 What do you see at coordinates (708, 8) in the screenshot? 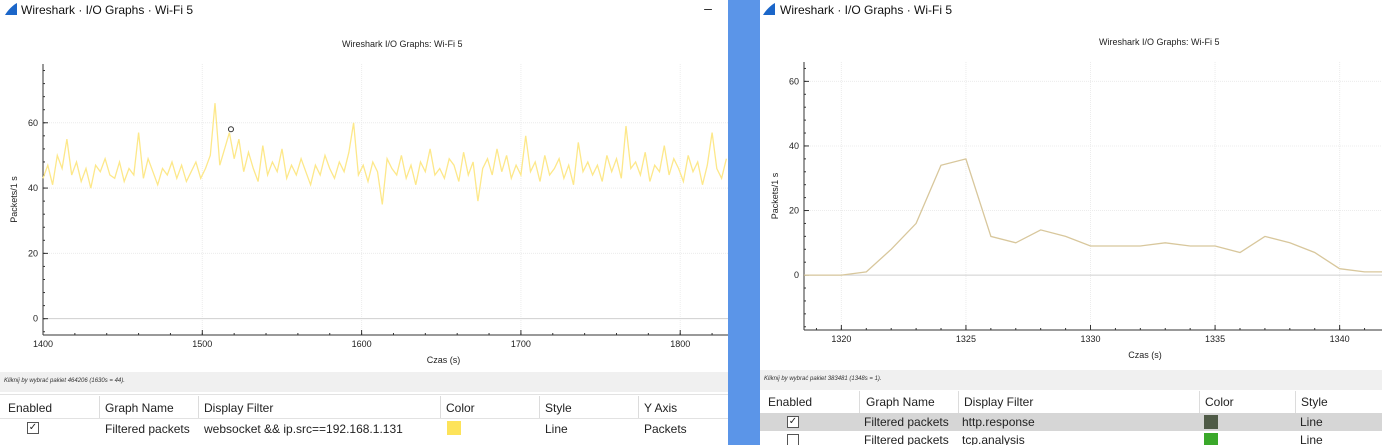
I see `minimize-button: –` at bounding box center [708, 8].